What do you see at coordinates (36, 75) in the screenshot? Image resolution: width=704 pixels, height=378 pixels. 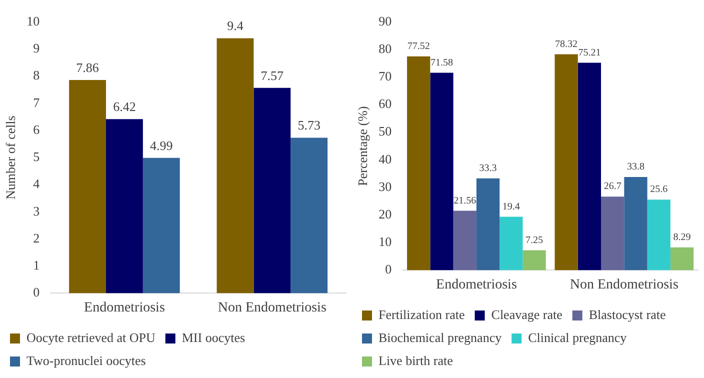 I see `y-tick-label: 8` at bounding box center [36, 75].